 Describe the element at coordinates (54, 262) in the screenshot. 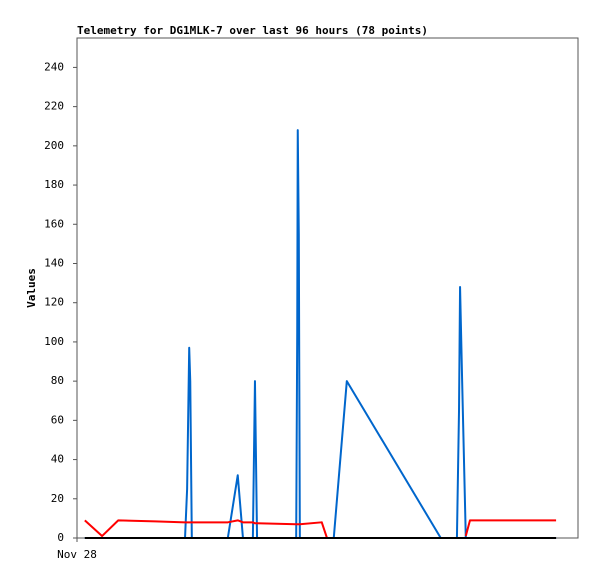

I see `y-tick-label: 140` at that location.